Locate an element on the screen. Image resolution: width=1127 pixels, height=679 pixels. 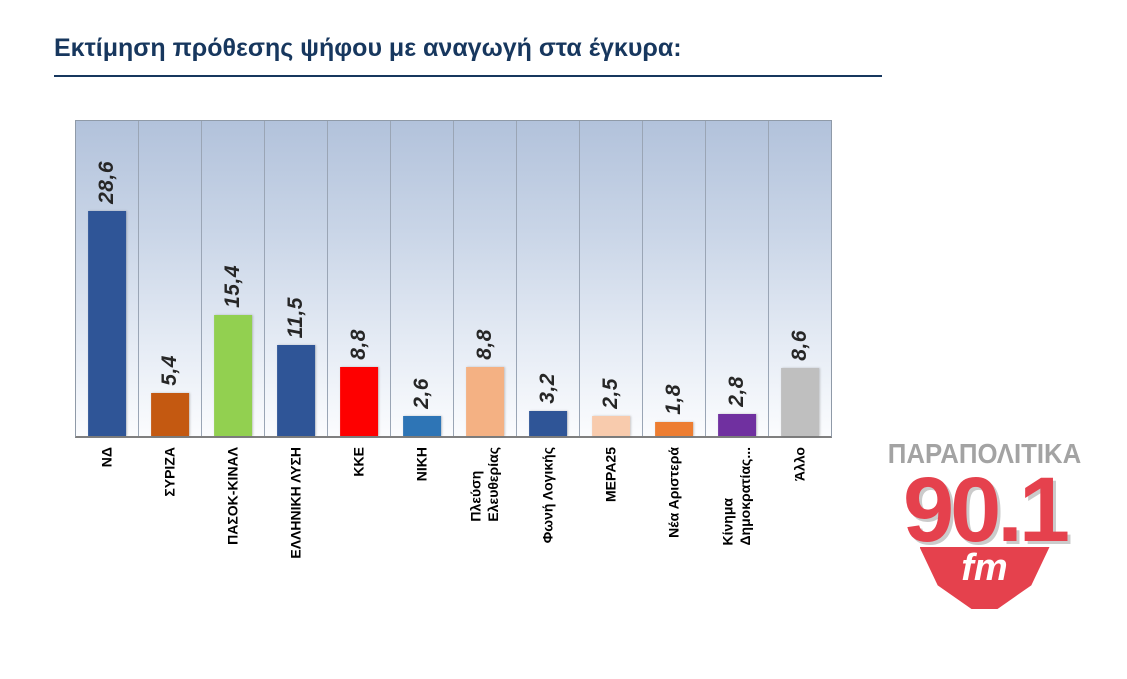
category-cell: ΝΙΚΗ is located at coordinates (421, 525).